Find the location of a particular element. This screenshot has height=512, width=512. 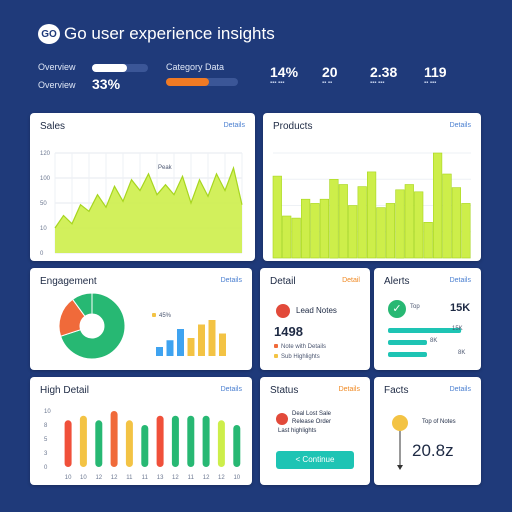

high-detail-link: Details is located at coordinates (231, 389).